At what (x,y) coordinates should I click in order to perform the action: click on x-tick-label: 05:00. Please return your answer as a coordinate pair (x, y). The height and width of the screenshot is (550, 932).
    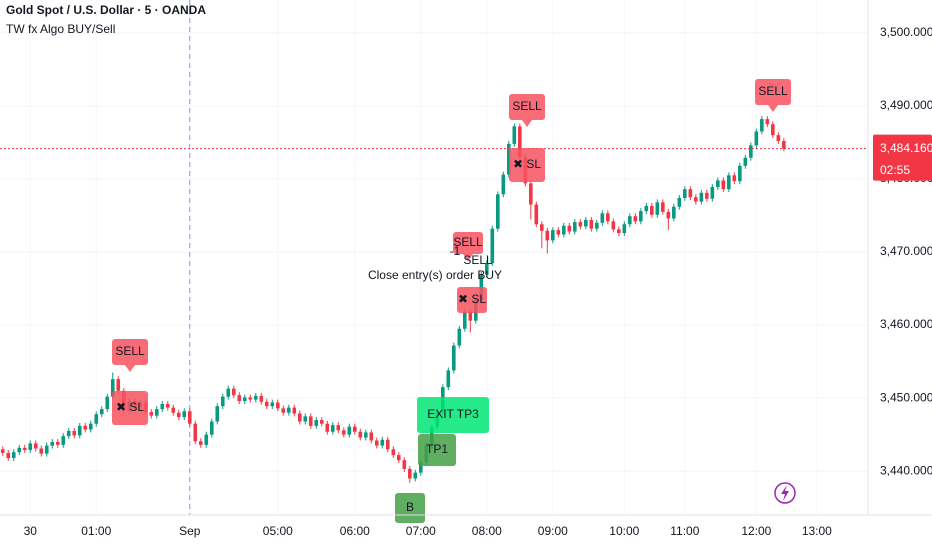
    Looking at the image, I should click on (278, 531).